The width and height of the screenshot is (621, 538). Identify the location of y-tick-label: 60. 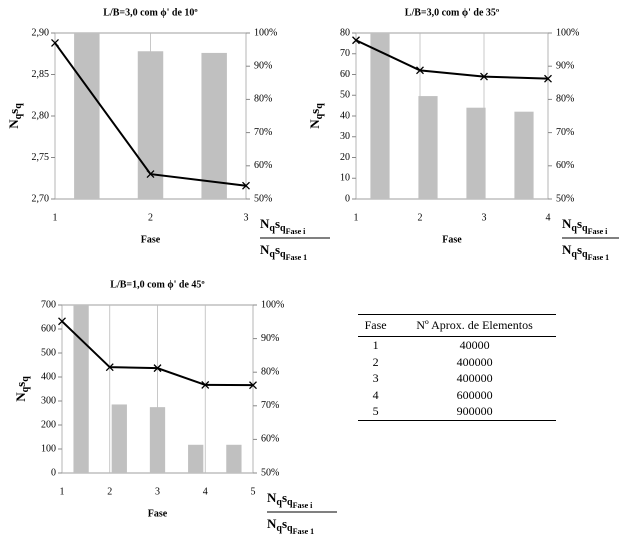
(345, 74).